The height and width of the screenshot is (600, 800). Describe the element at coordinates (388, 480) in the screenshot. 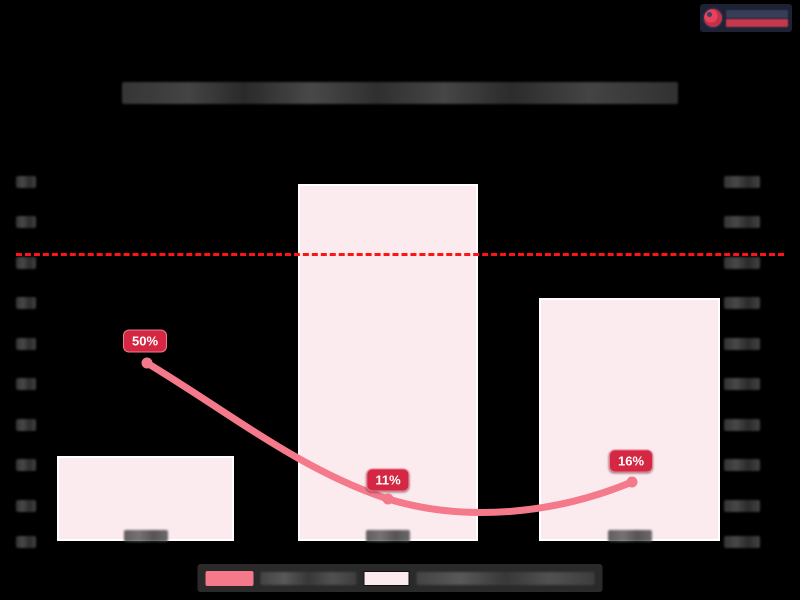

I see `data-label-1: 11%` at that location.